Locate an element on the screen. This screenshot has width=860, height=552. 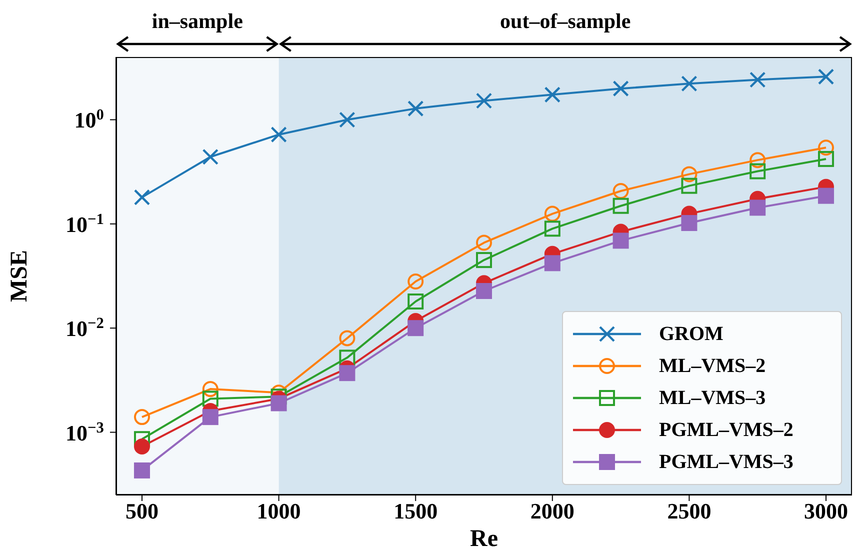
x-tick-label: 500 is located at coordinates (141, 511).